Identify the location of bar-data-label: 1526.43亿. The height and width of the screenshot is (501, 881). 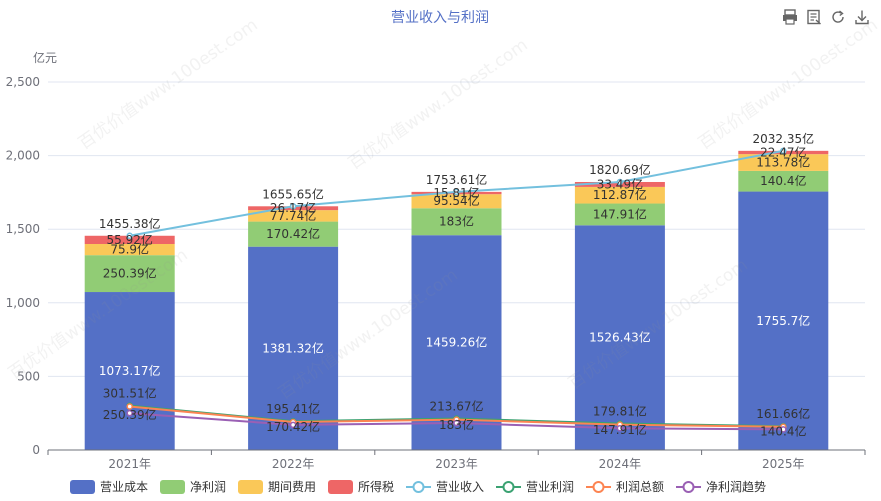
(620, 337).